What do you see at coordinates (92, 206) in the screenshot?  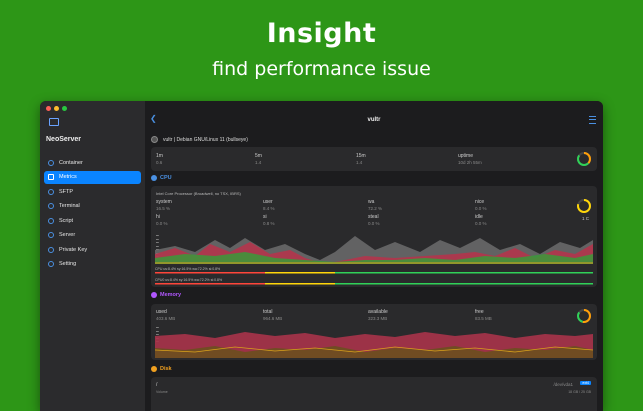 I see `sidebar-item-terminal: Terminal` at bounding box center [92, 206].